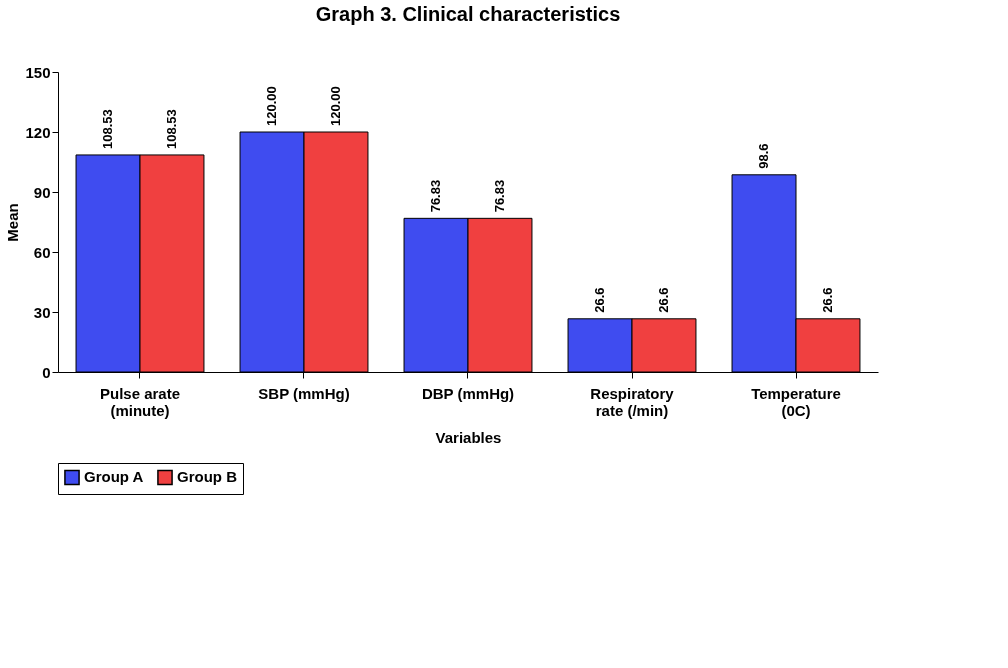  I want to click on y-tick-label: 90, so click(42, 192).